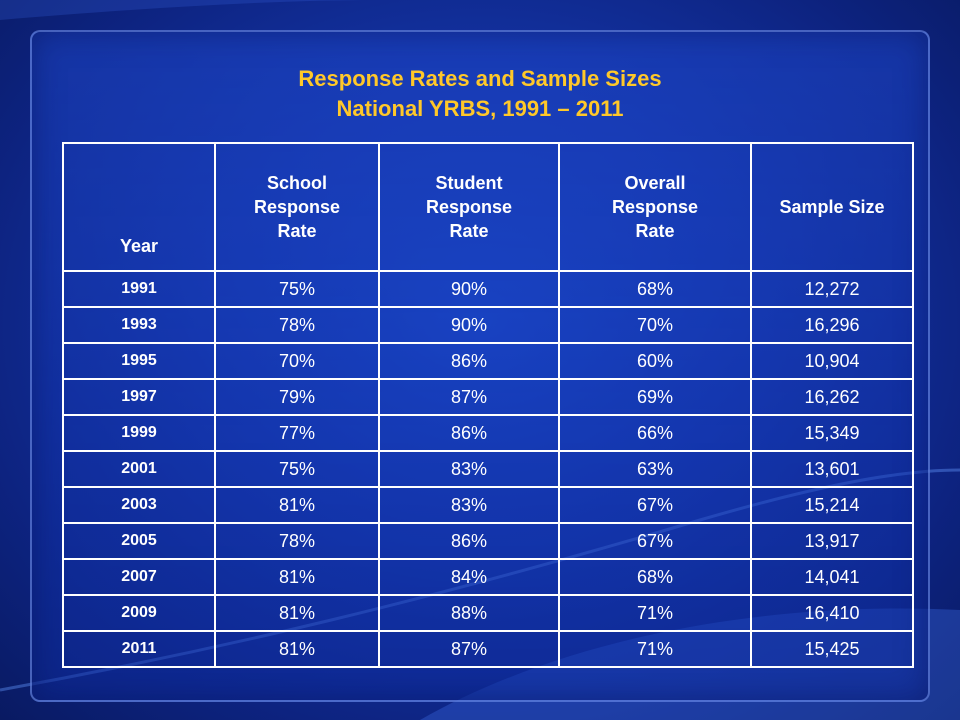 The width and height of the screenshot is (960, 720). I want to click on cell-student-response-rate: 84%, so click(469, 577).